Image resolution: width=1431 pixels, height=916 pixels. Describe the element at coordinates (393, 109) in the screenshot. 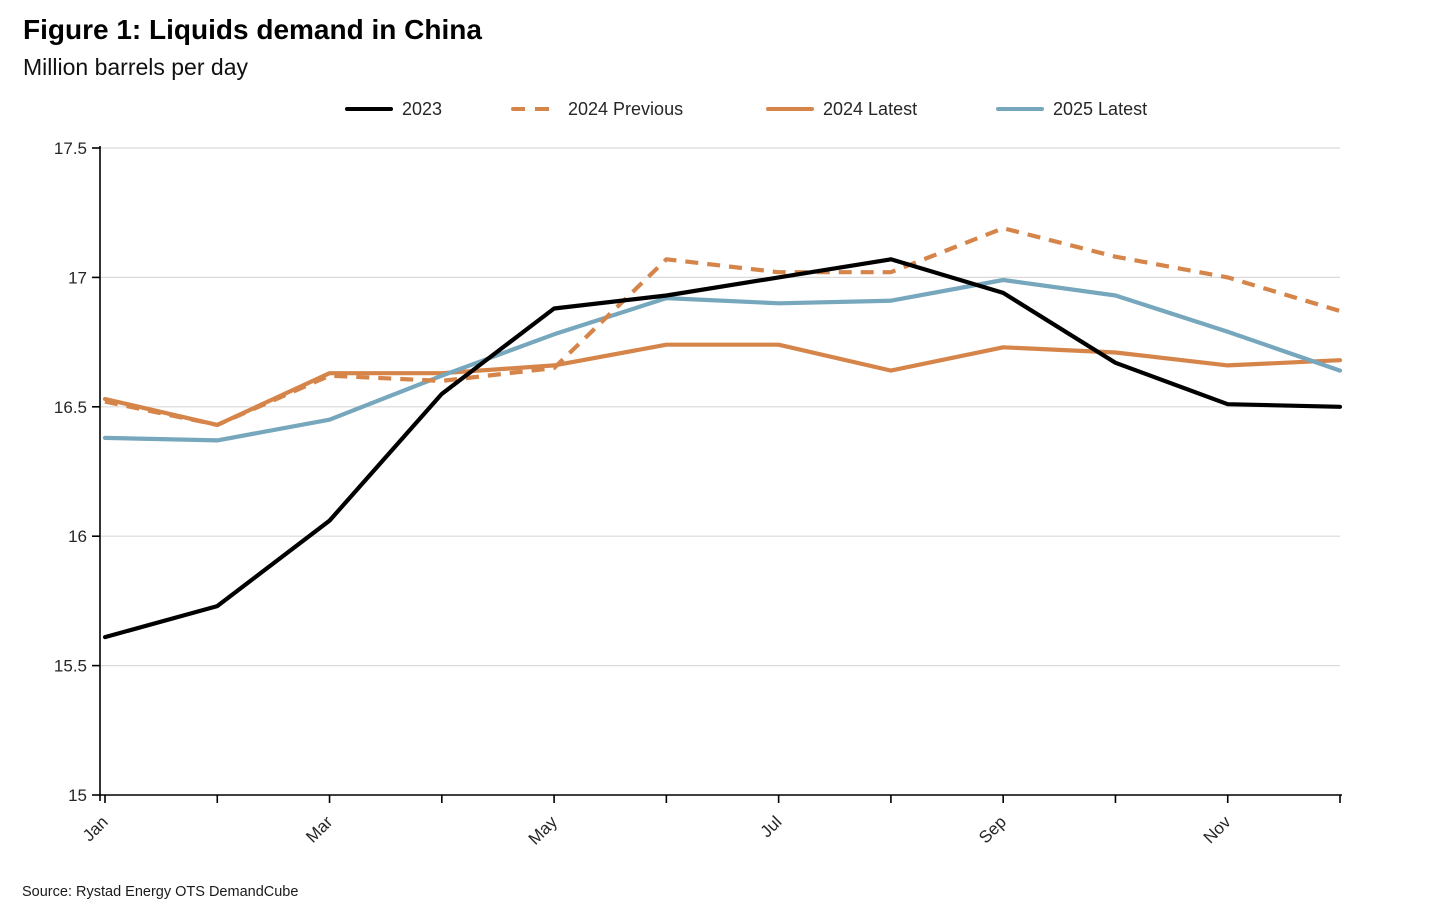

I see `legend-item-2023: 2023` at that location.